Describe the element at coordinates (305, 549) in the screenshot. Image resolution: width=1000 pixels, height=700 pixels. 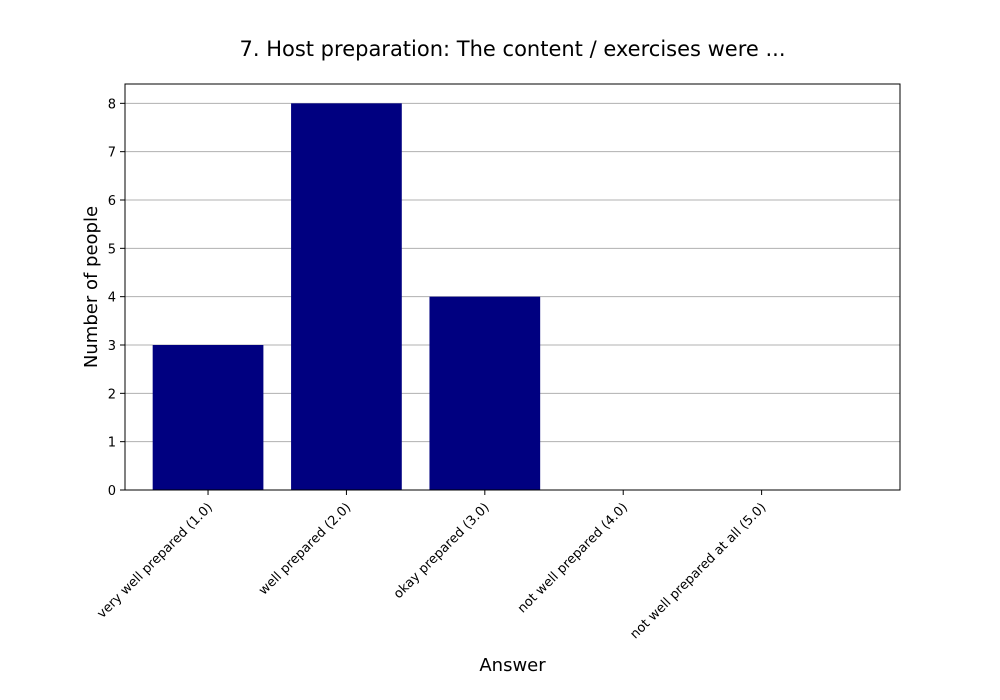
I see `x-tick-label: well prepared (2.0)` at that location.